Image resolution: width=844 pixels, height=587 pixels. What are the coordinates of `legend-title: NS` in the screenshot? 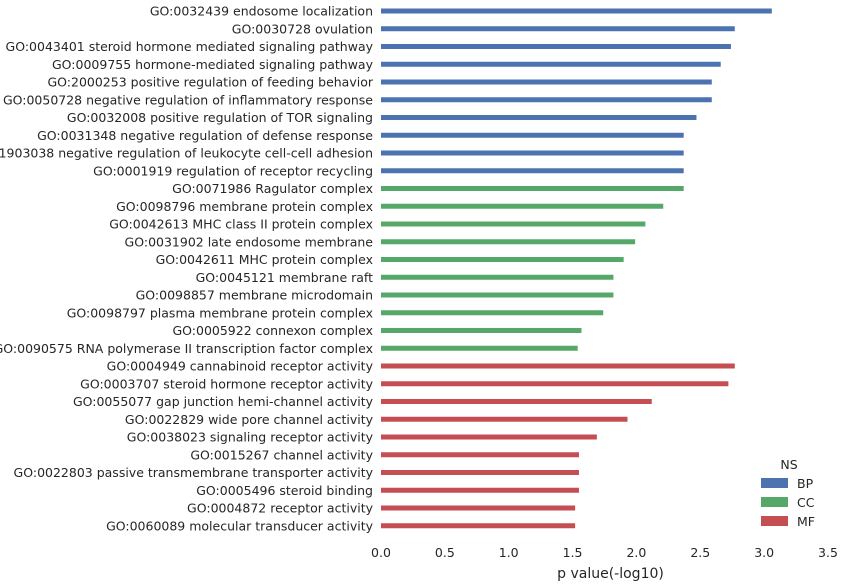 It's located at (788, 464).